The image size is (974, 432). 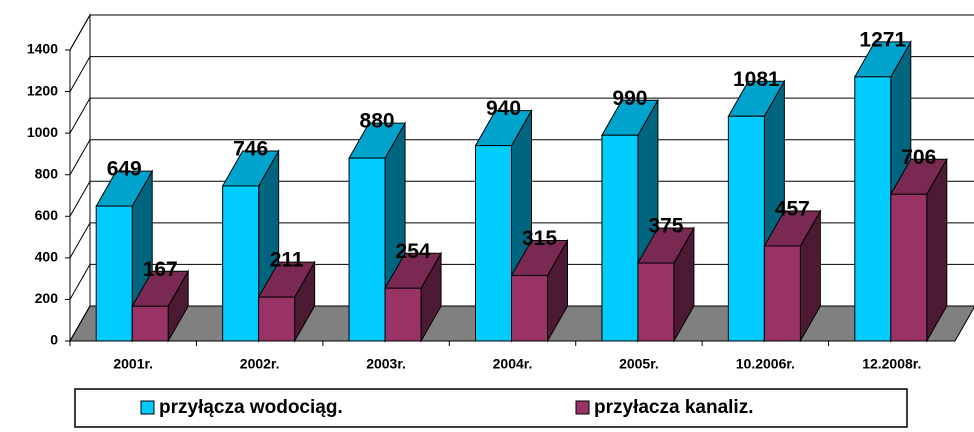 I want to click on value-label: 1271, so click(x=882, y=39).